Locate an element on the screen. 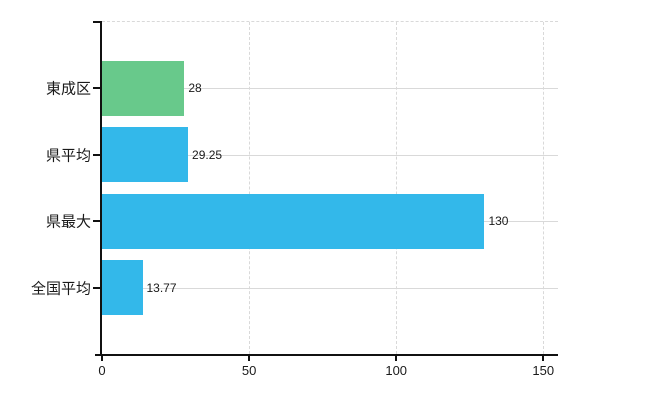  x-tick-label: 0 is located at coordinates (102, 370).